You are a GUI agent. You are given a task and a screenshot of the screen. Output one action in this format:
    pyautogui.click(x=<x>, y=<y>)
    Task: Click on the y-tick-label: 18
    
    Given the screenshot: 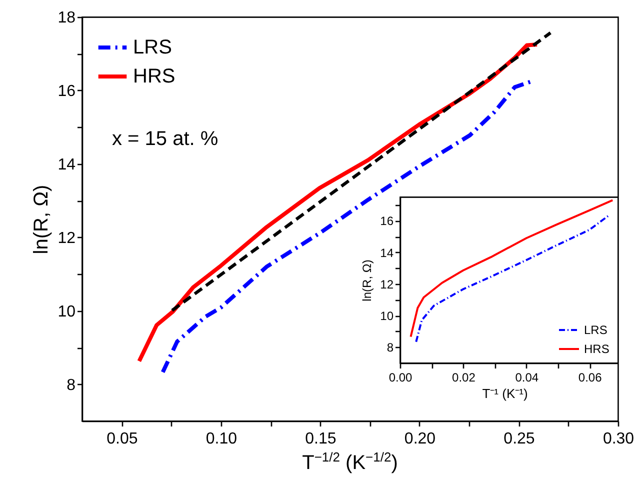 What is the action you would take?
    pyautogui.click(x=67, y=18)
    